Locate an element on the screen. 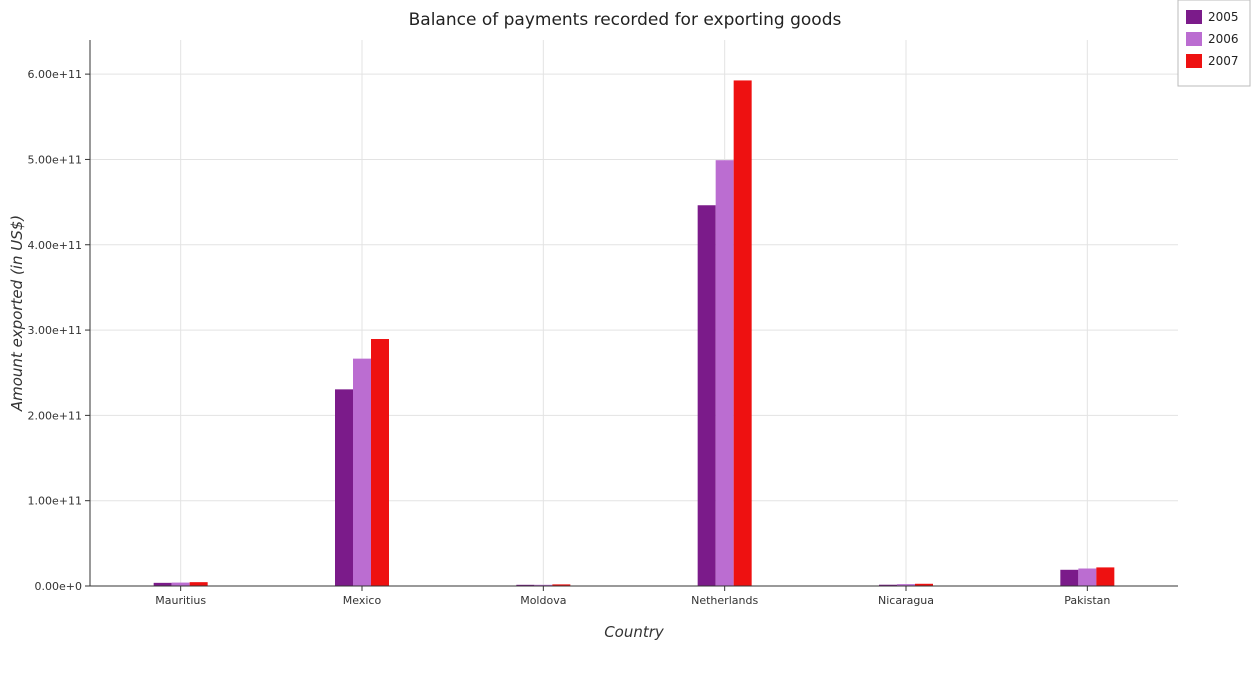 This screenshot has width=1251, height=700. x-tick-label: Pakistan is located at coordinates (1087, 600).